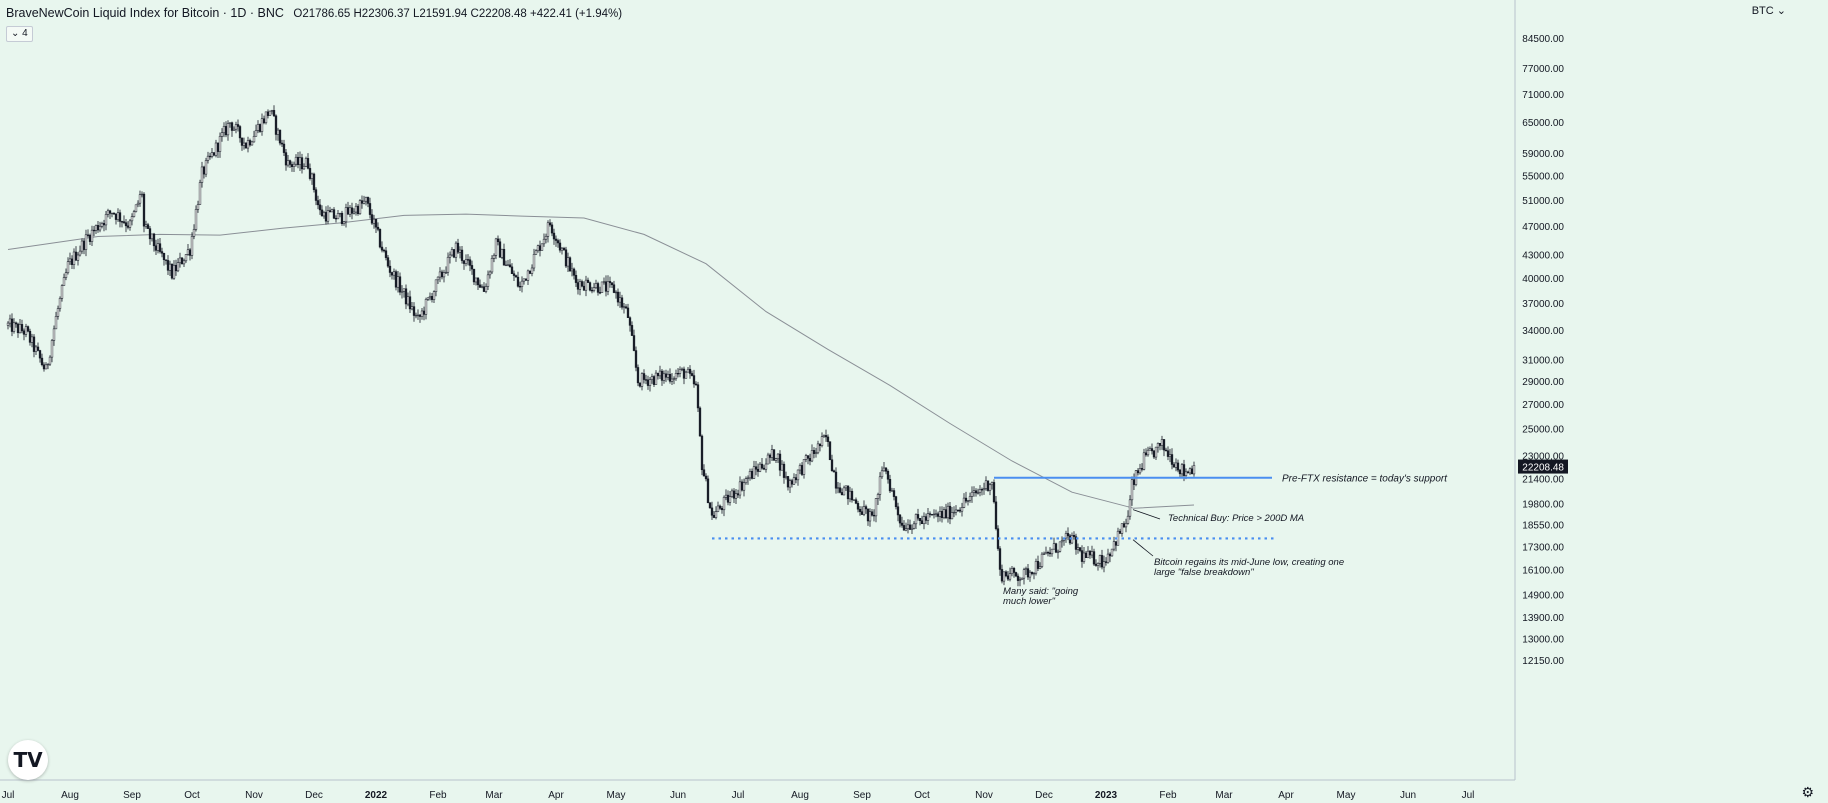 The width and height of the screenshot is (1828, 803). I want to click on gear-icon: ⚙, so click(1807, 792).